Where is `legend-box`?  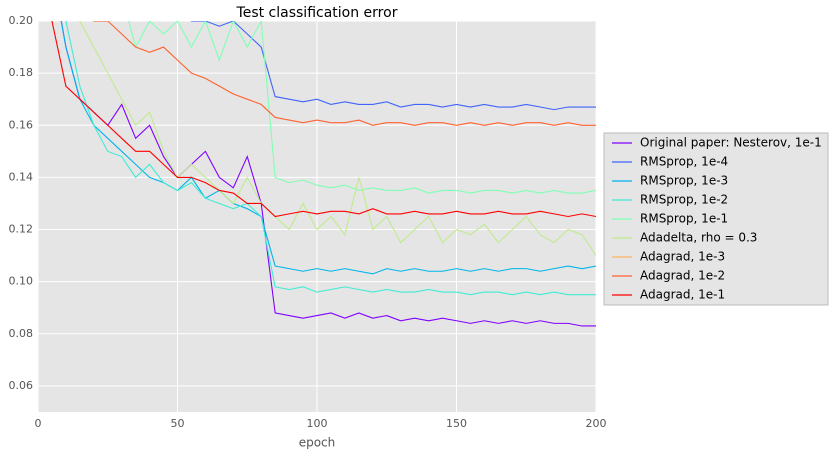 legend-box is located at coordinates (716, 219).